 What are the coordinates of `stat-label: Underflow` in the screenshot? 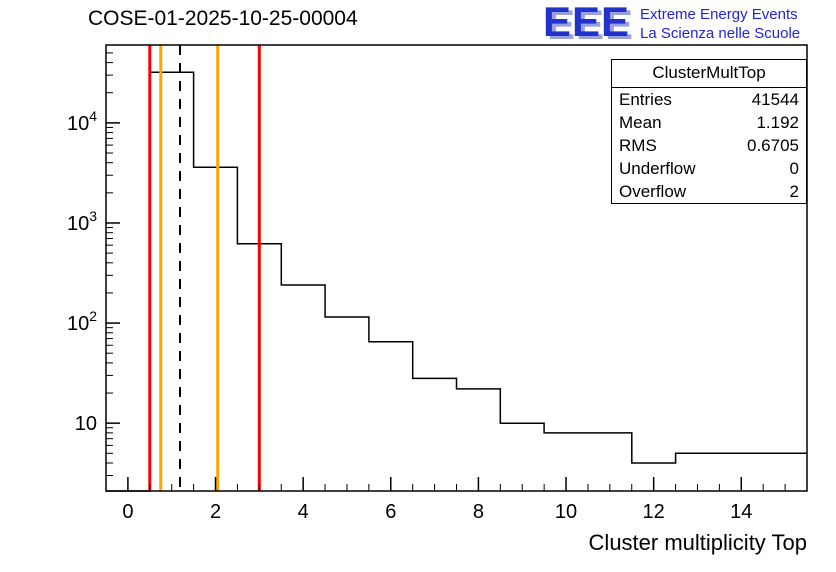 It's located at (657, 168).